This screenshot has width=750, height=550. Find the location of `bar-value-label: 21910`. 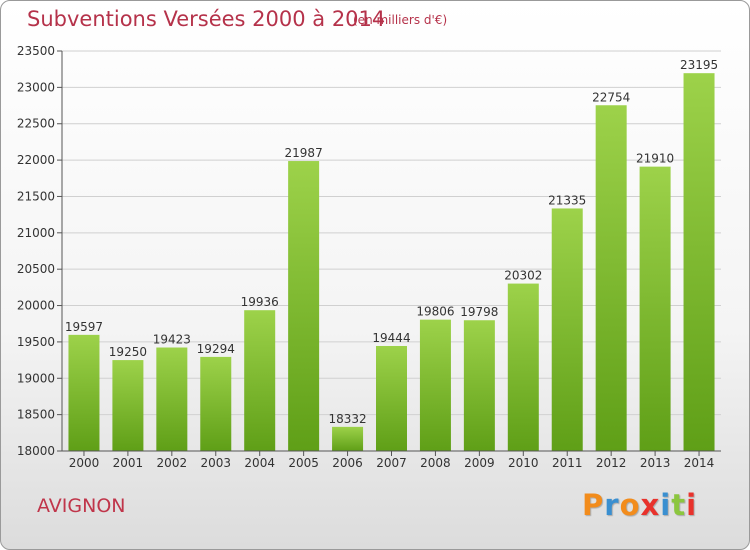

bar-value-label: 21910 is located at coordinates (655, 159).